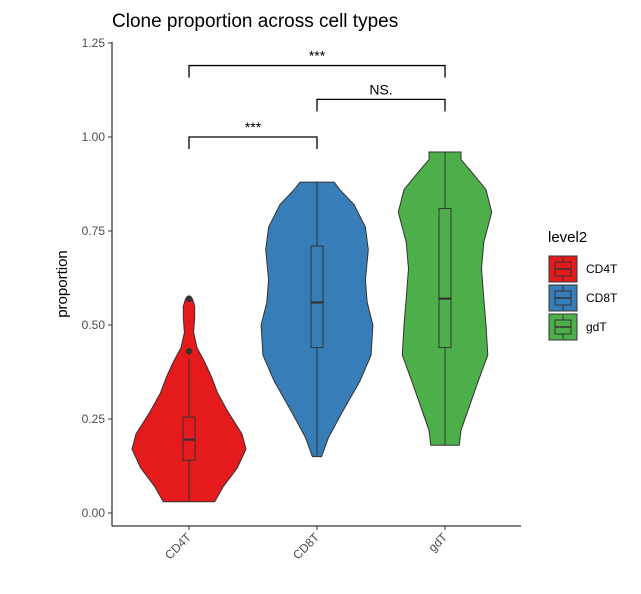 The height and width of the screenshot is (594, 641). What do you see at coordinates (380, 89) in the screenshot?
I see `significance-label: NS.` at bounding box center [380, 89].